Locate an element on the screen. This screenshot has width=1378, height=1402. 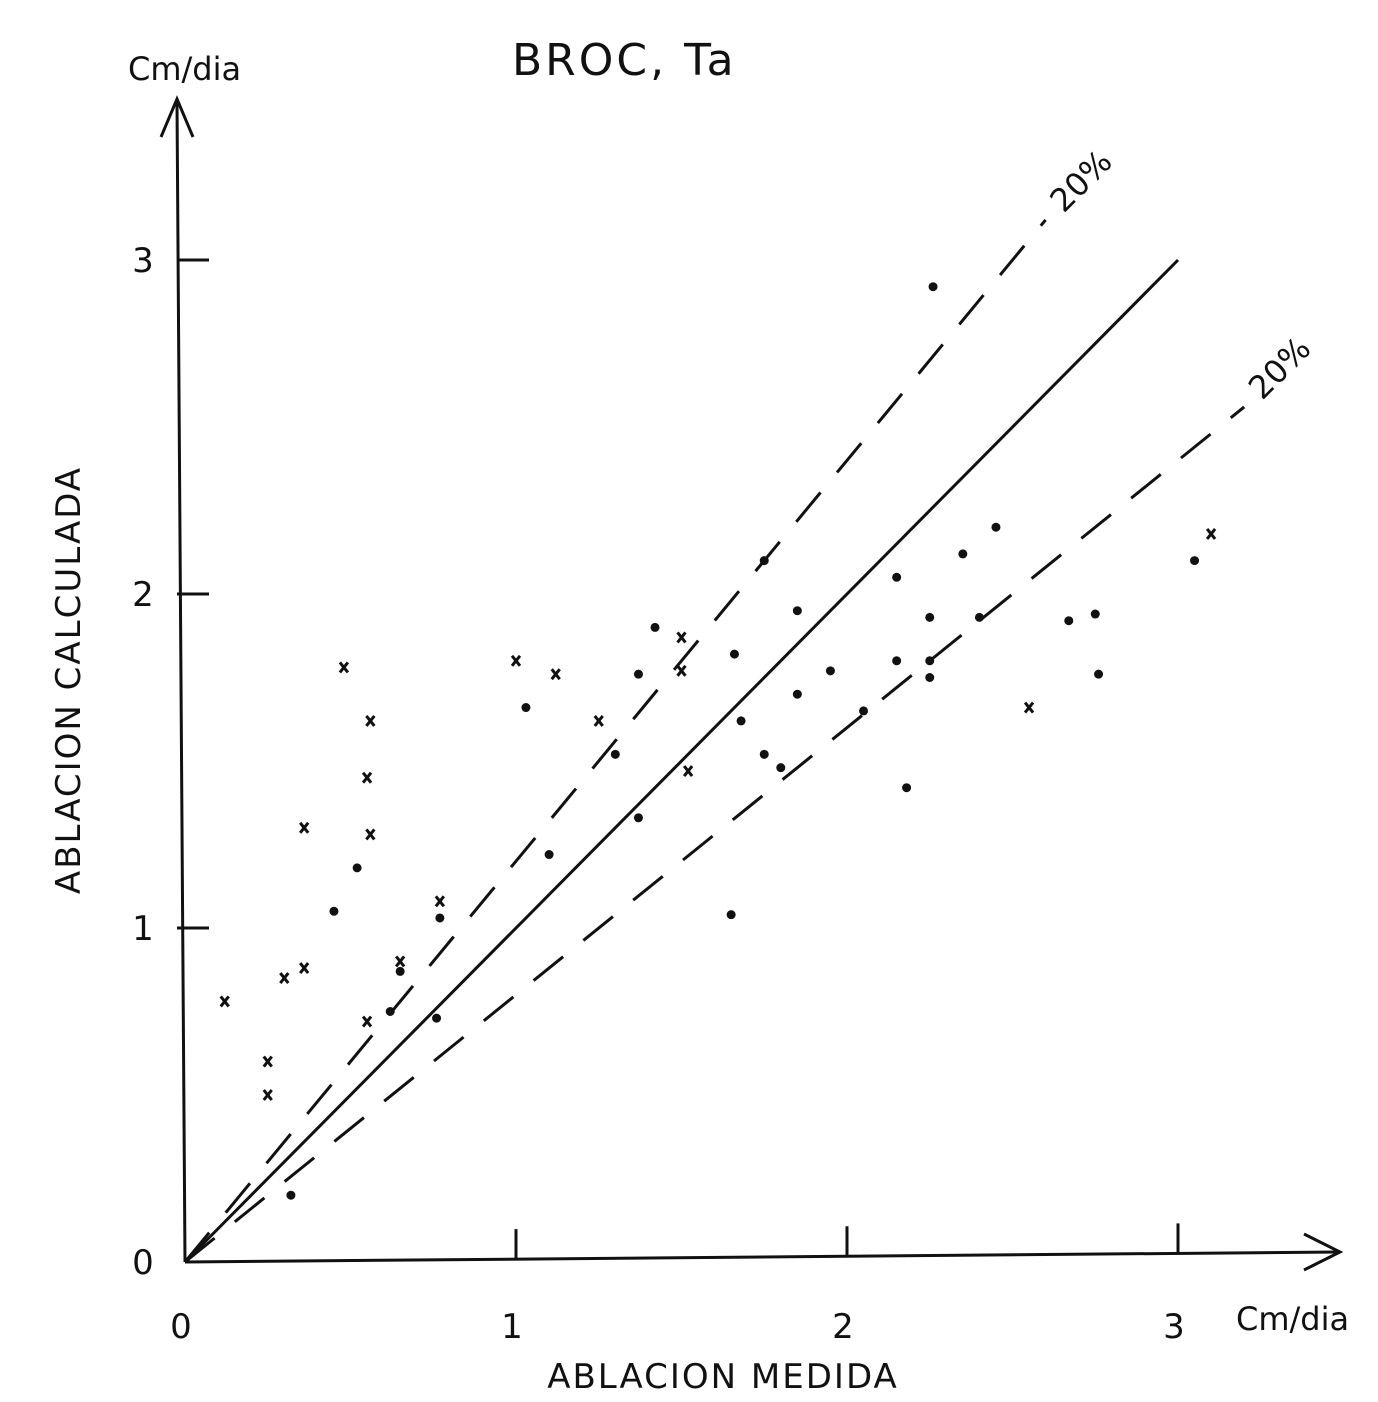
x-tick-label: 3 is located at coordinates (1174, 1327).